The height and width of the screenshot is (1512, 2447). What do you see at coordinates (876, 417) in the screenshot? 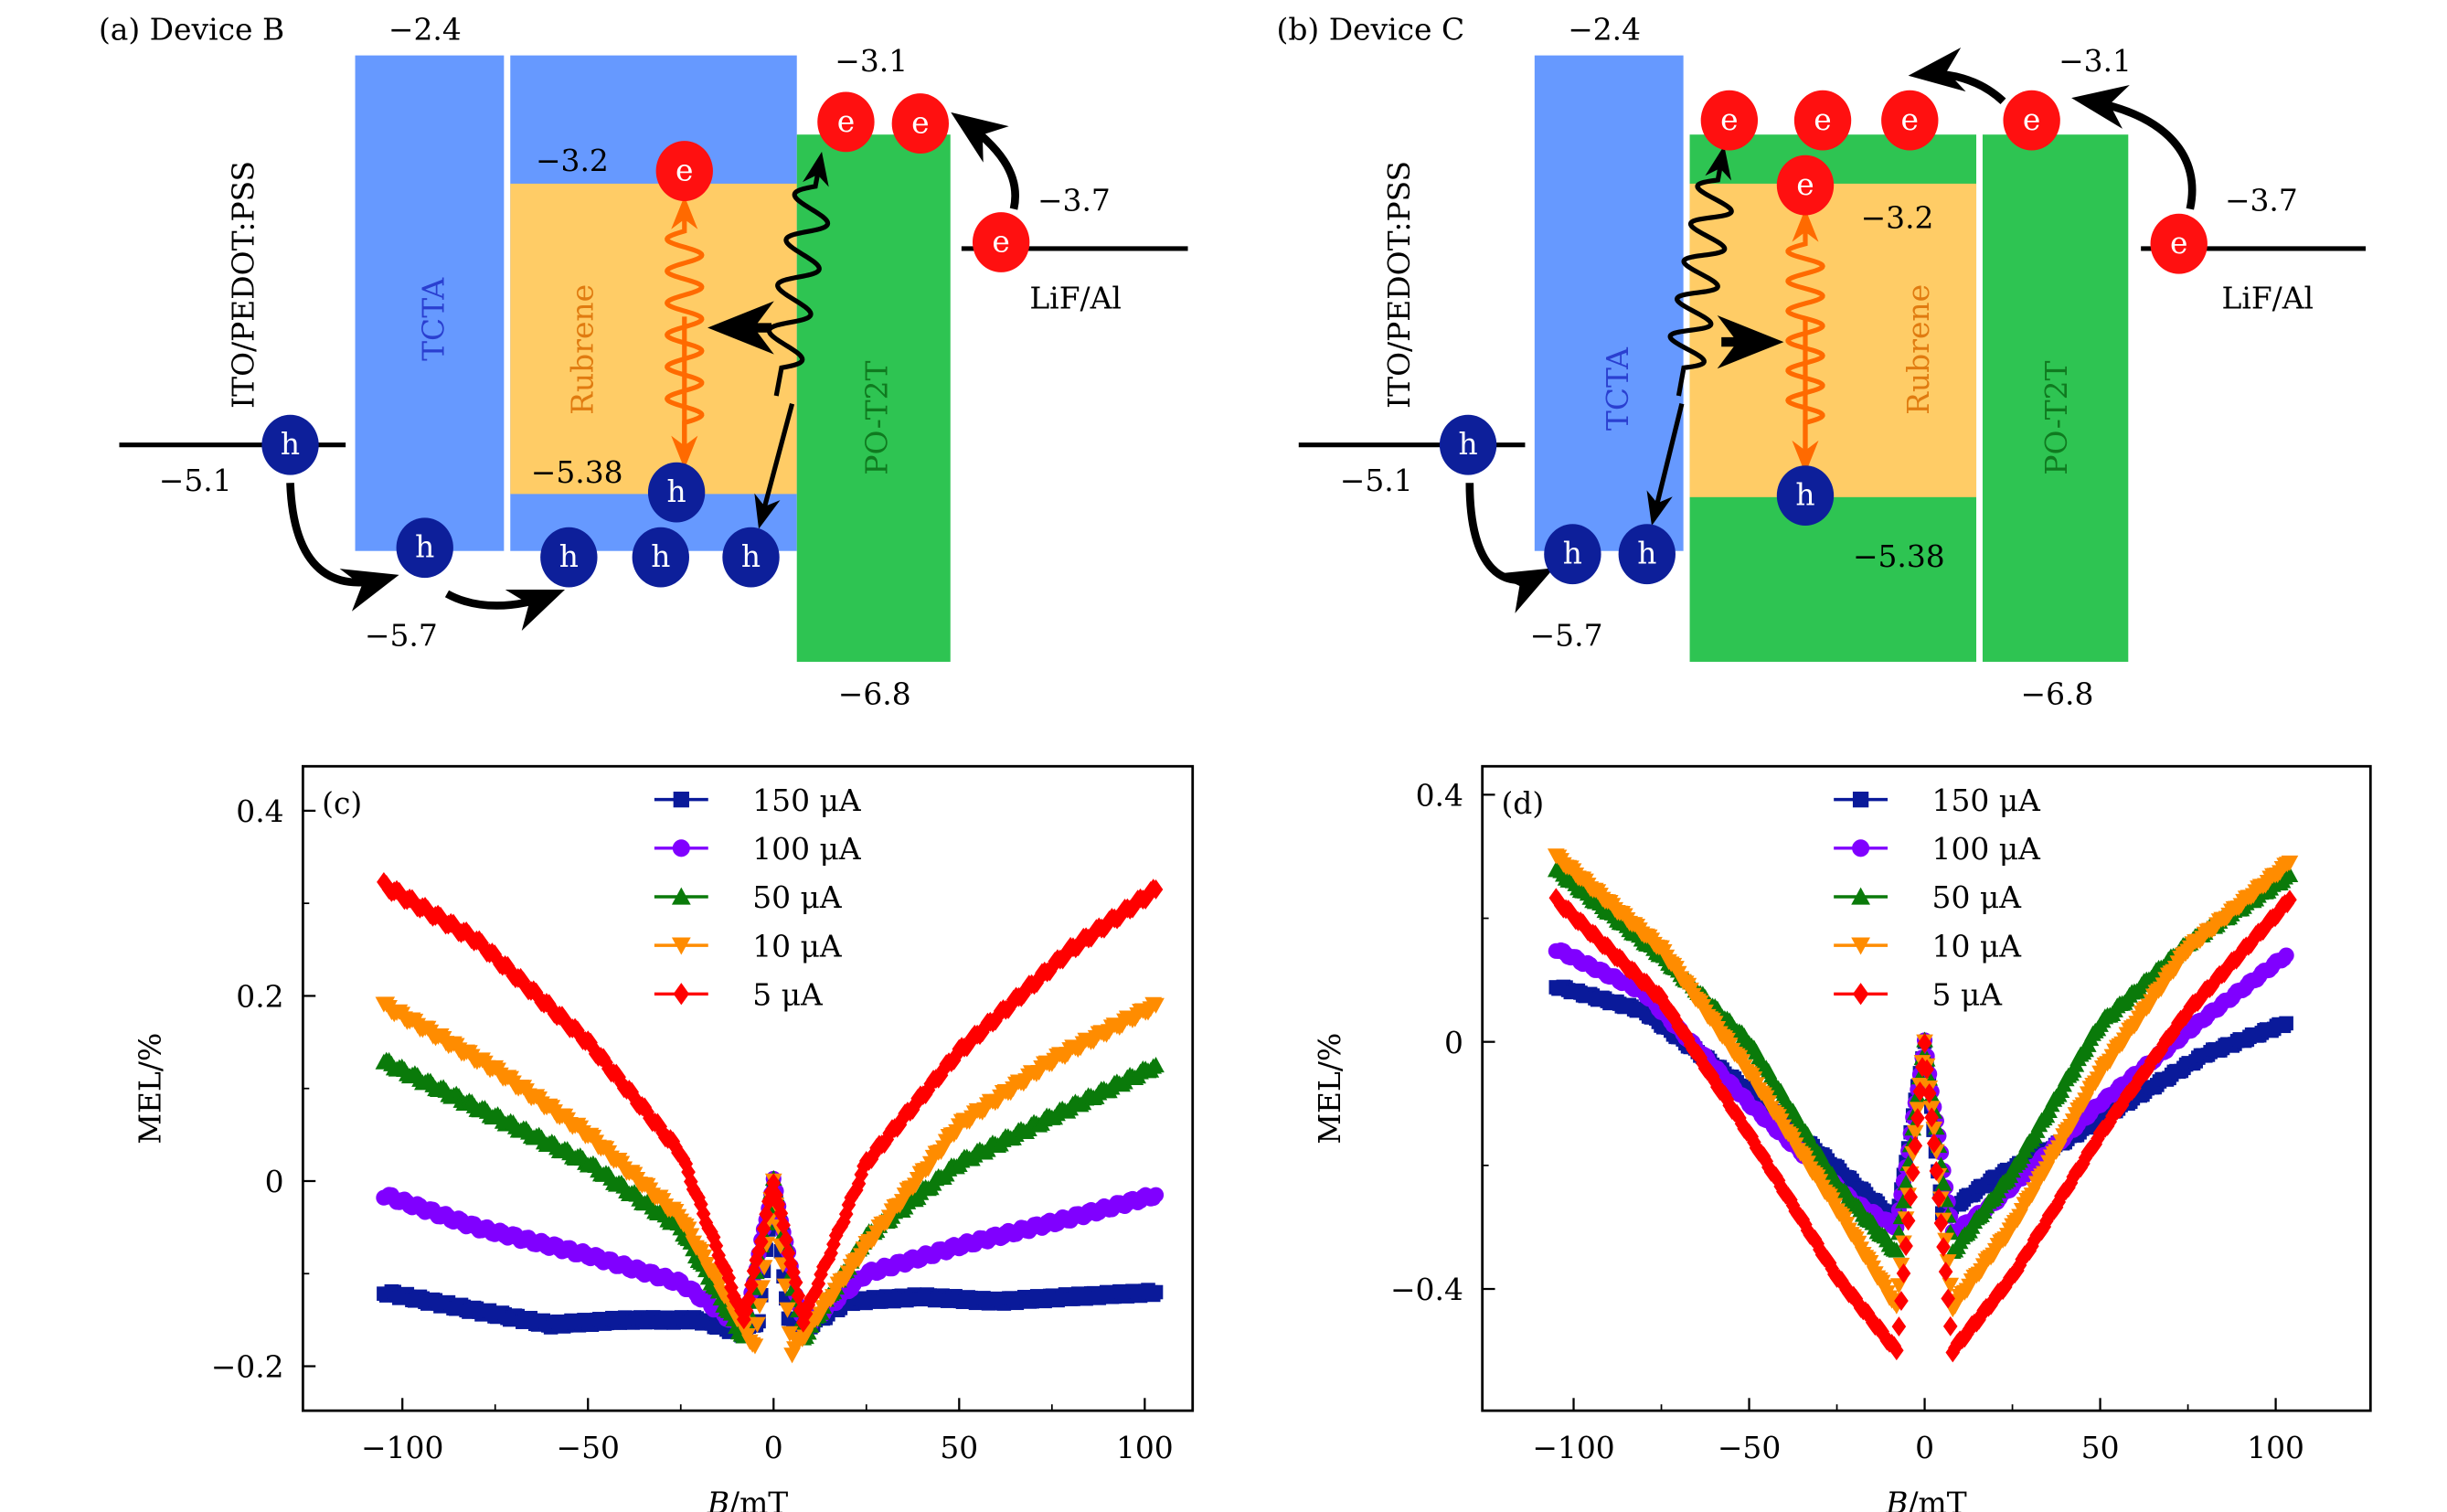
I see `pot2t-label: PO-T2T` at bounding box center [876, 417].